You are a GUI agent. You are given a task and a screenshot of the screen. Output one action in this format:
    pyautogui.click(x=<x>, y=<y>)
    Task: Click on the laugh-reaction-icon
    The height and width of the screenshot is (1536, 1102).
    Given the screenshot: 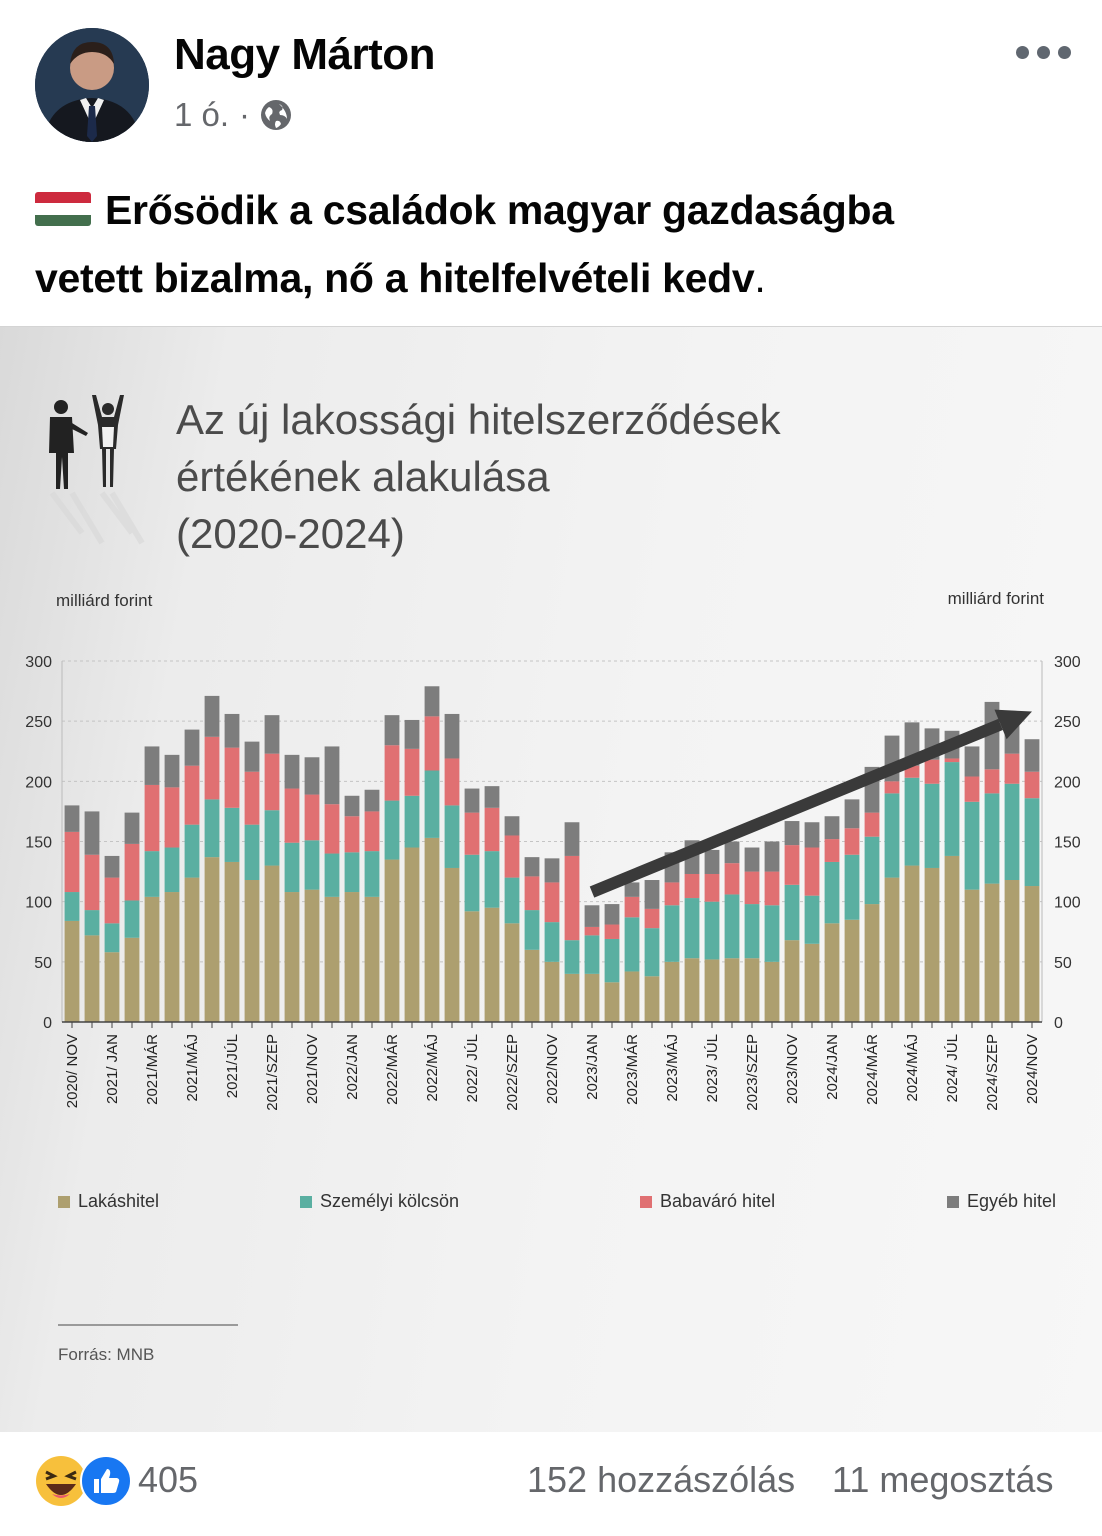 What is the action you would take?
    pyautogui.click(x=61, y=1481)
    